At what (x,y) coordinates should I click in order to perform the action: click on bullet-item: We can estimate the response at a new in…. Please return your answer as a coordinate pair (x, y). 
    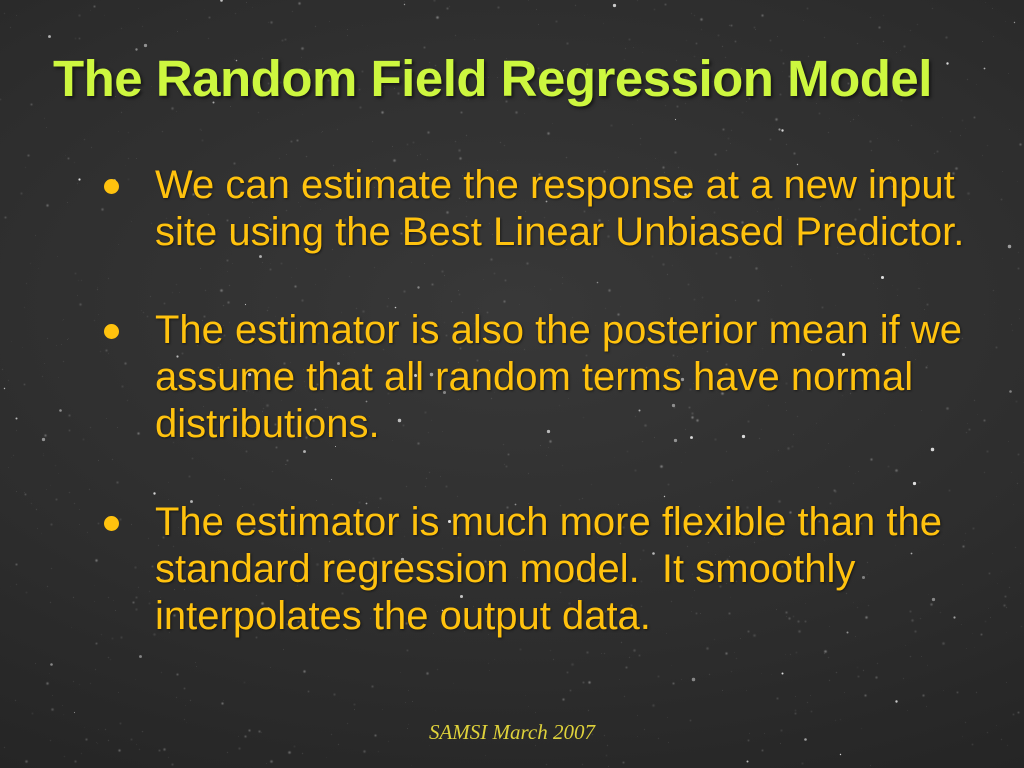
    Looking at the image, I should click on (544, 209).